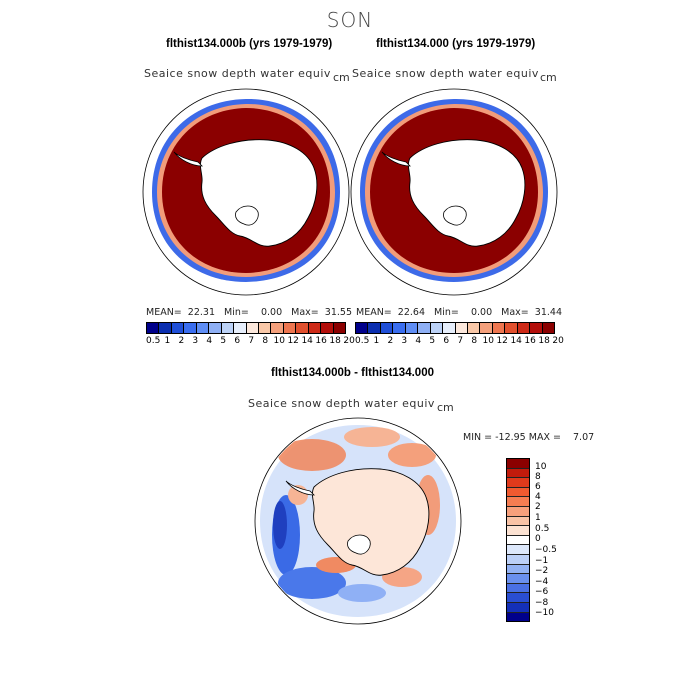 This screenshot has width=700, height=700. I want to click on panel-1-colorbar-labels: 0.5 1 2 3 4 5 6 7 8 10 12 14 16 18 20, so click(251, 341).